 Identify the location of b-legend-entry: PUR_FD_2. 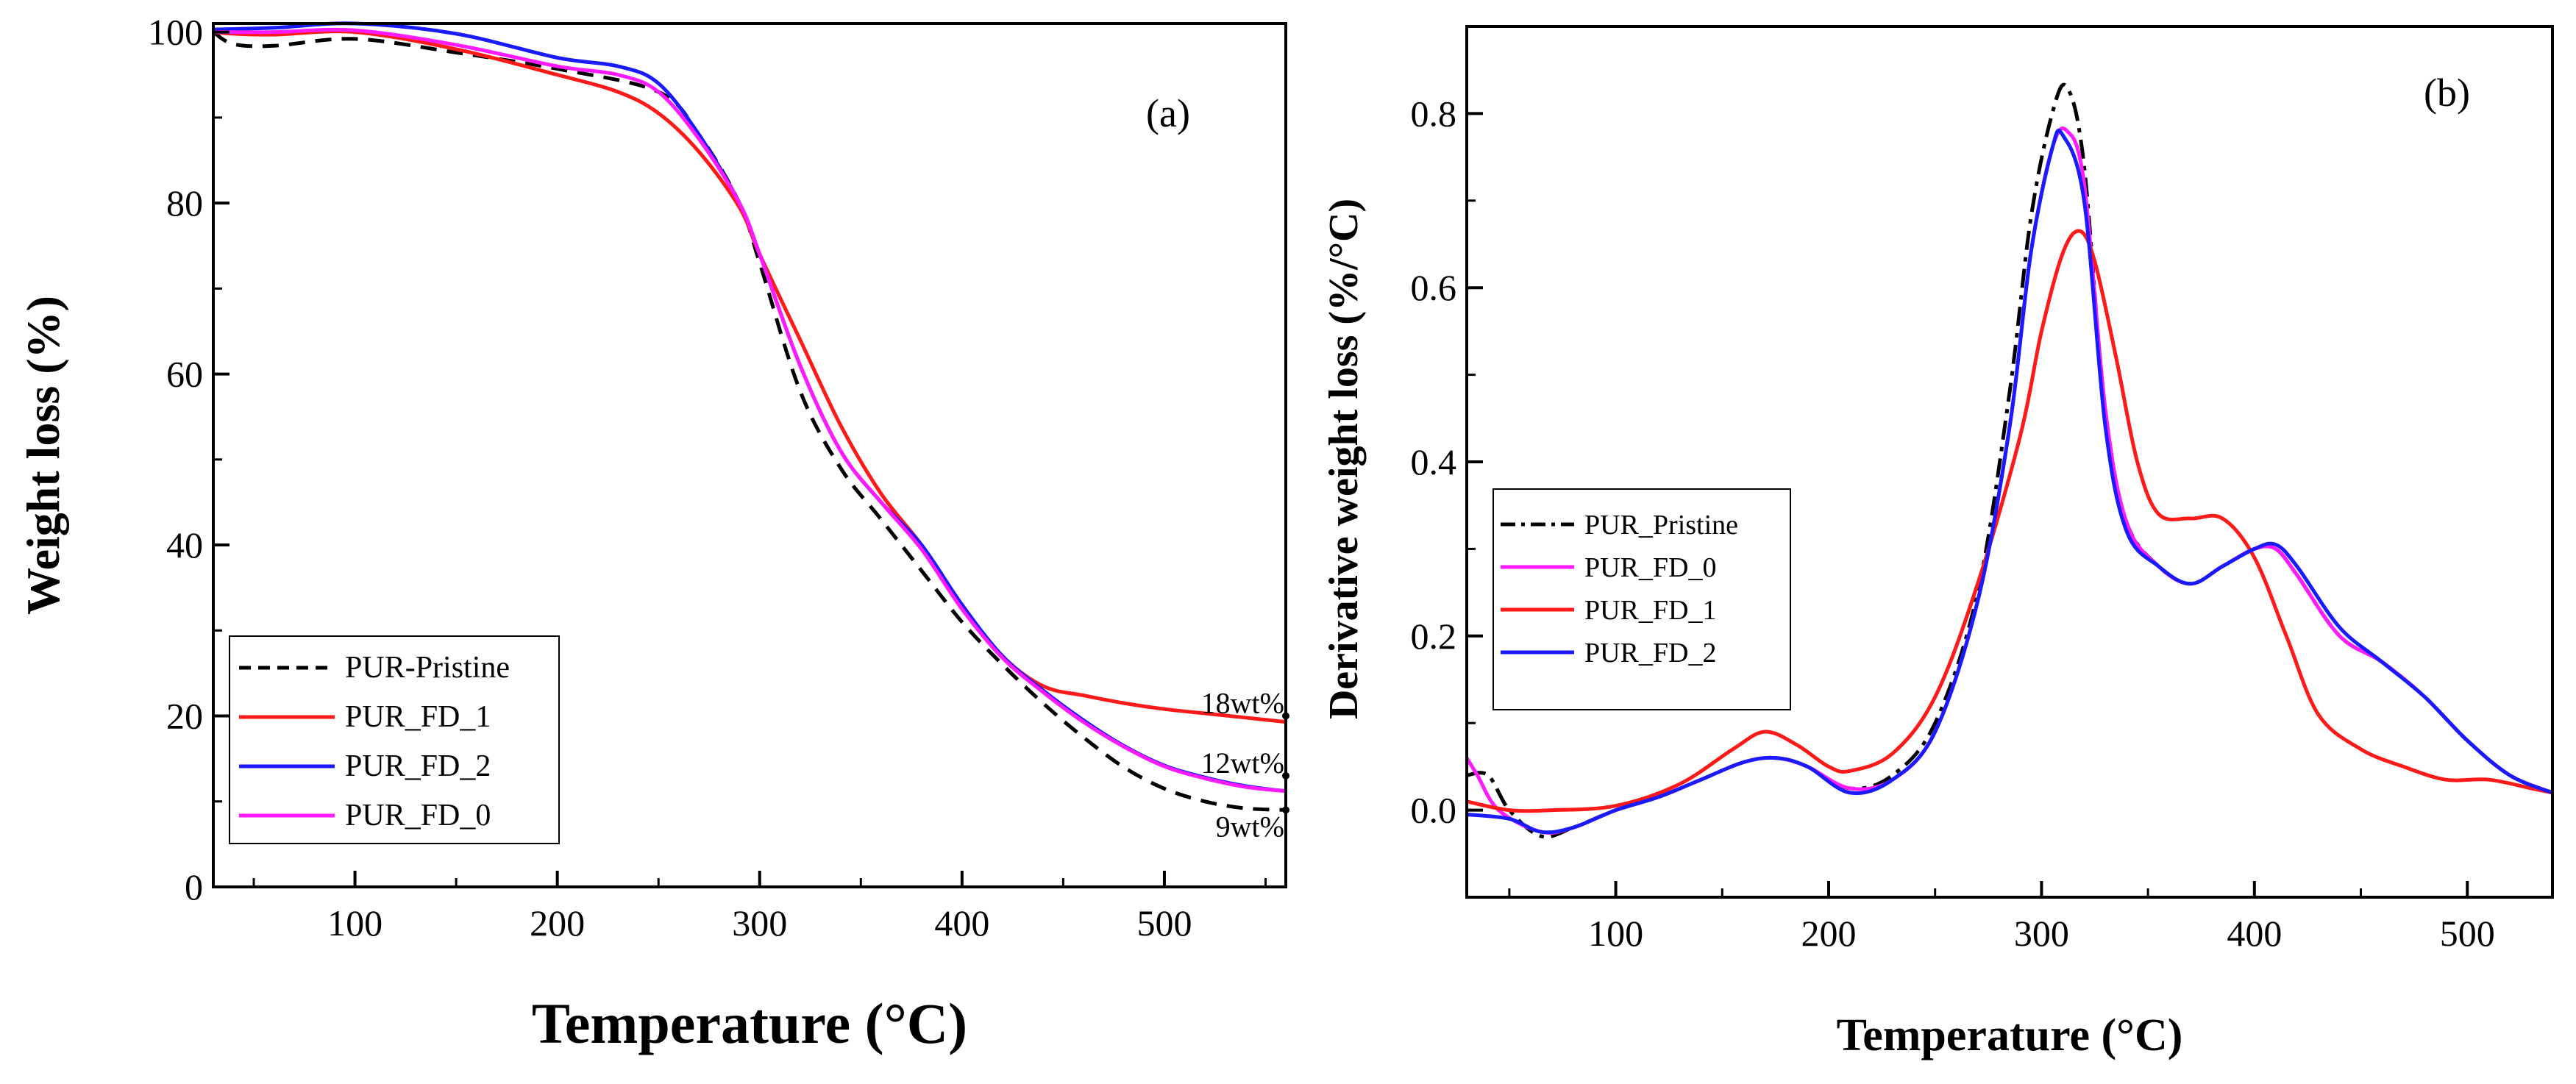
(1650, 653).